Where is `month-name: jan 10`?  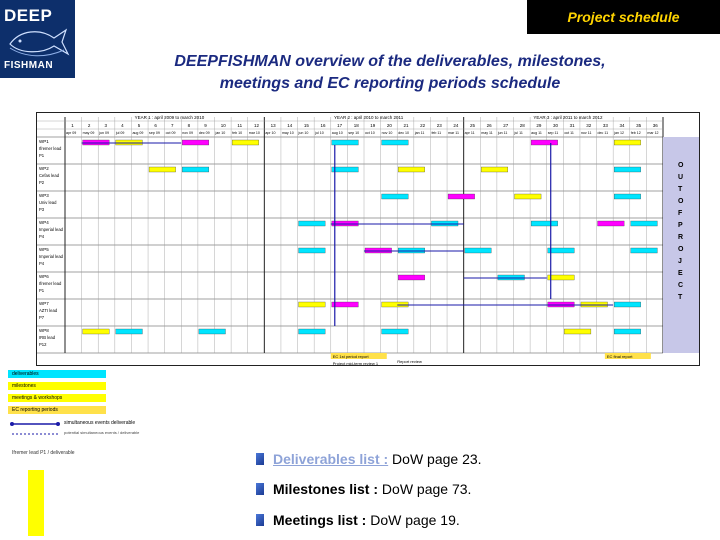 month-name: jan 10 is located at coordinates (220, 133).